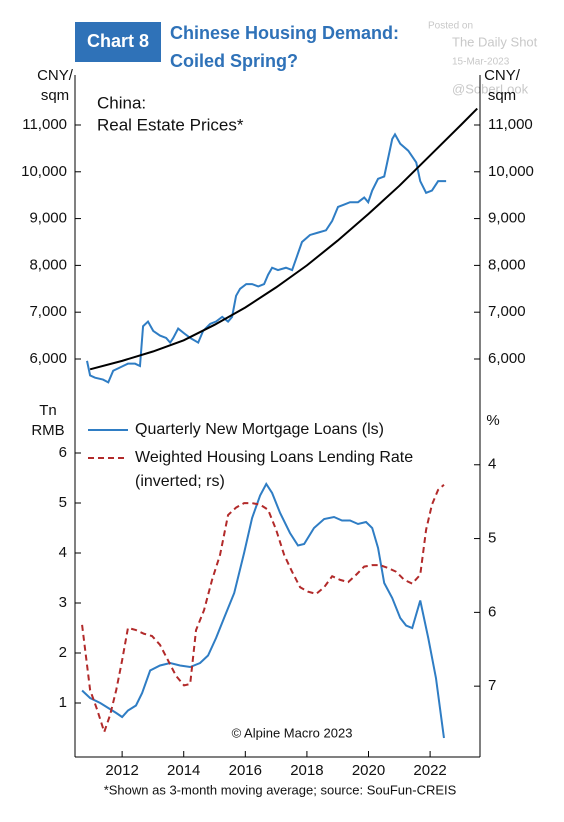  What do you see at coordinates (180, 481) in the screenshot?
I see `legend-label: (inverted; rs)` at bounding box center [180, 481].